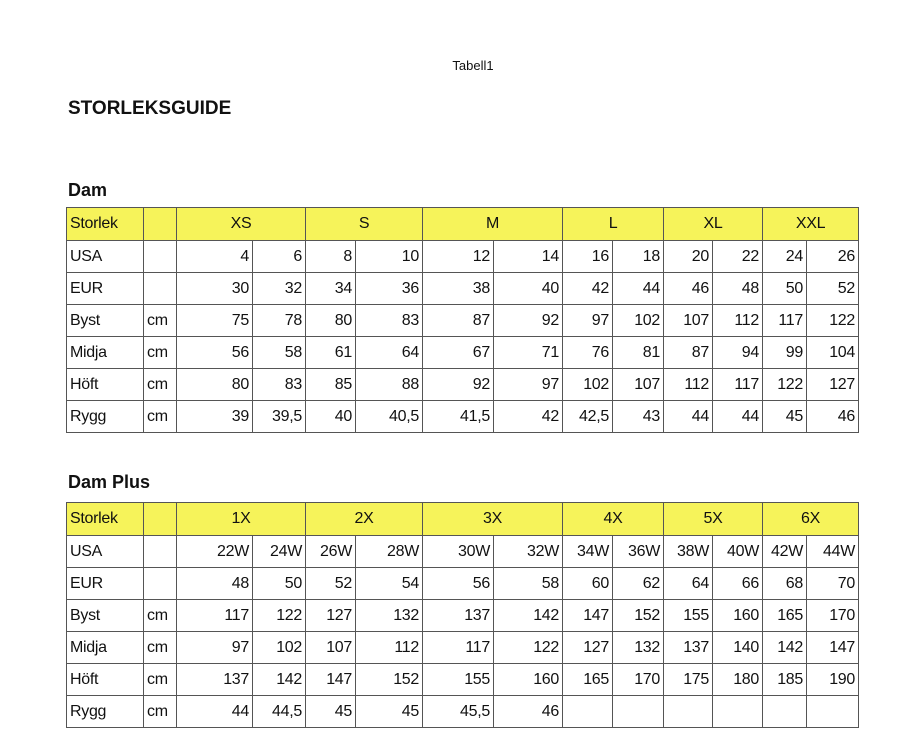 Image resolution: width=900 pixels, height=737 pixels. I want to click on value-cell: 127, so click(832, 384).